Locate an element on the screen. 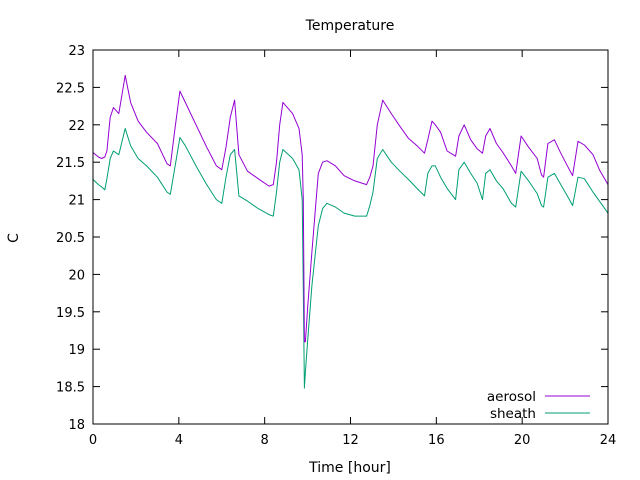 This screenshot has height=480, width=640. legend-label-aerosol: aerosol is located at coordinates (511, 397).